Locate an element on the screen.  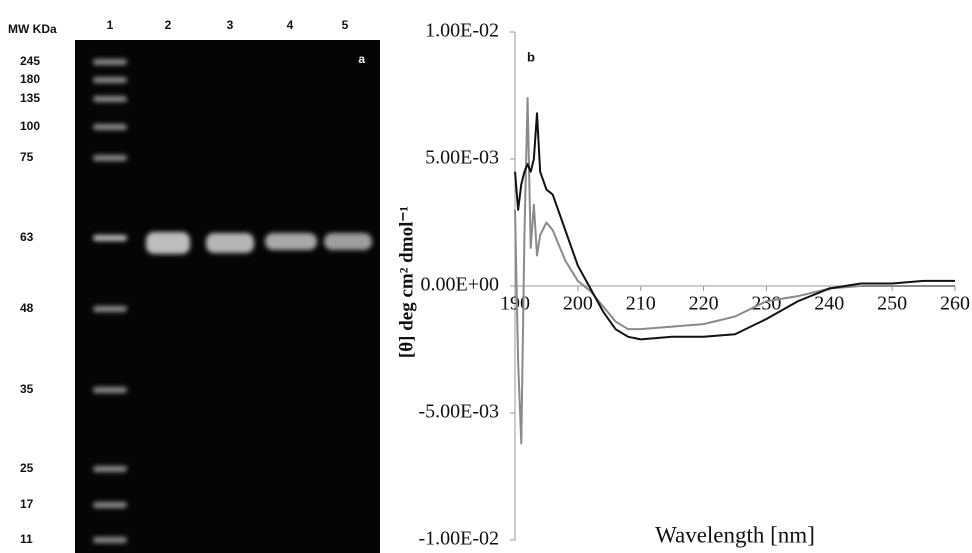
marker-label: 135 is located at coordinates (30, 98).